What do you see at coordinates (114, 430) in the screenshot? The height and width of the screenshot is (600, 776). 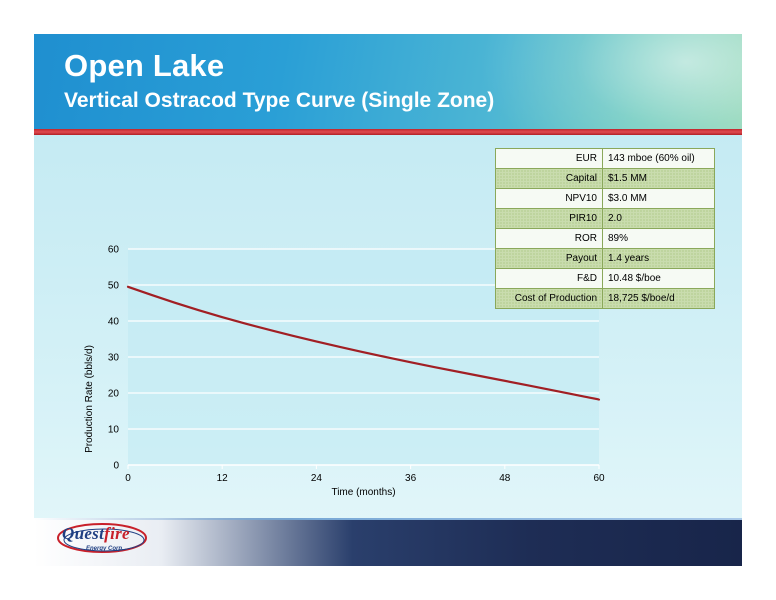 I see `y-tick-label: 10` at bounding box center [114, 430].